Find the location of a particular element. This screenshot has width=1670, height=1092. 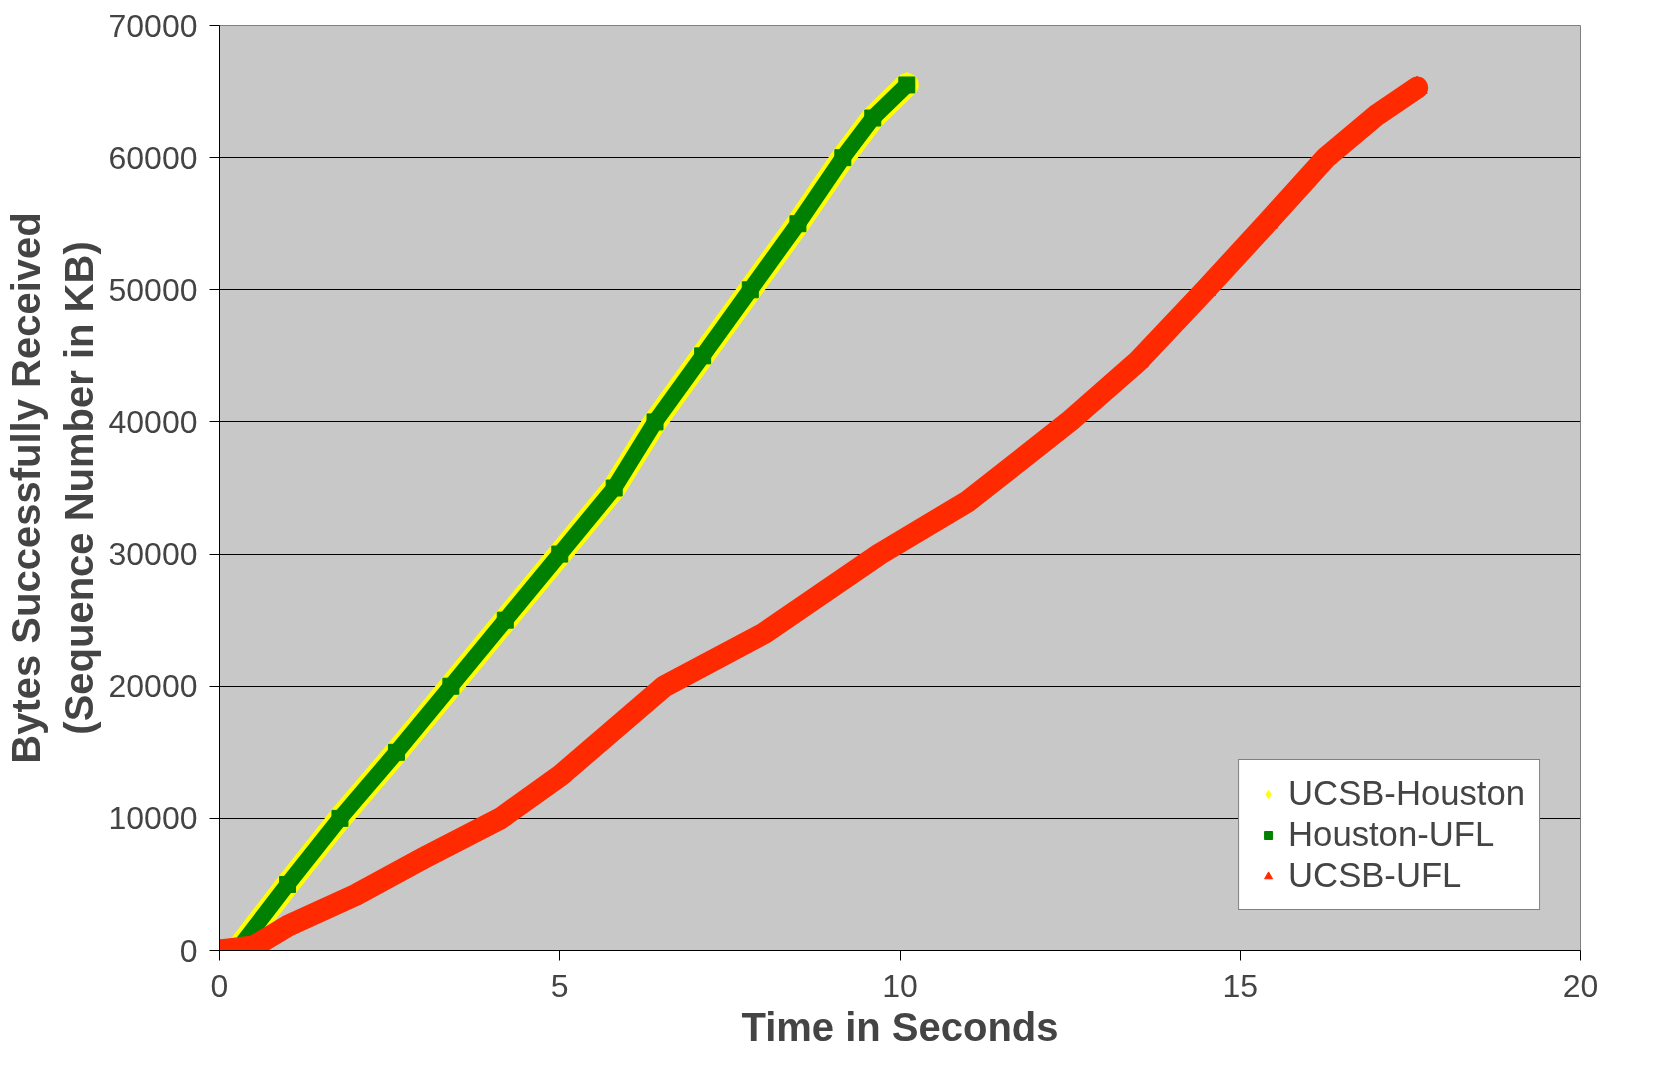

legend-label: UCSB-UFL is located at coordinates (1375, 875).